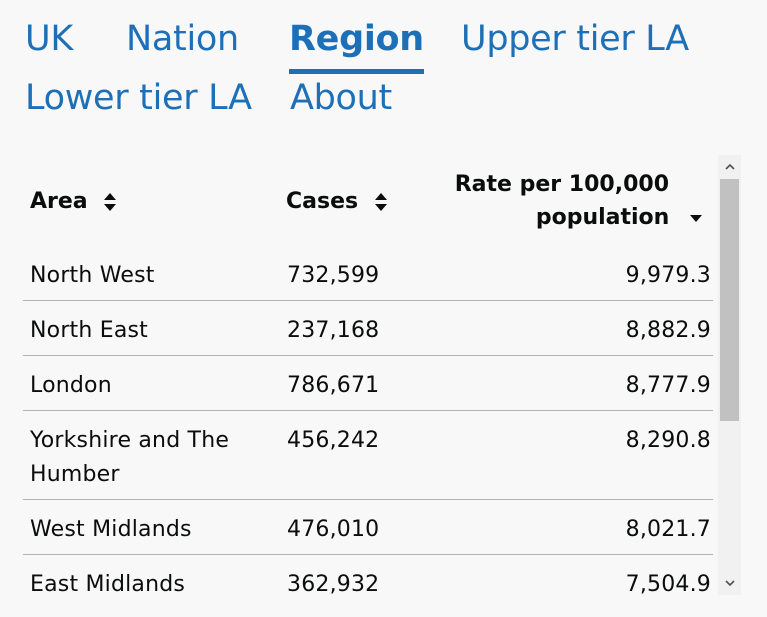 The image size is (767, 617). What do you see at coordinates (368, 455) in the screenshot?
I see `table-row: Yorkshire and The Humber 456,242 8,290.8` at bounding box center [368, 455].